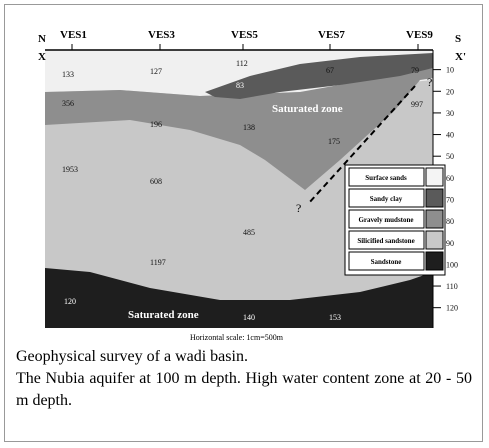 The height and width of the screenshot is (448, 489). Describe the element at coordinates (249, 232) in the screenshot. I see `resistivity-value: 485` at that location.